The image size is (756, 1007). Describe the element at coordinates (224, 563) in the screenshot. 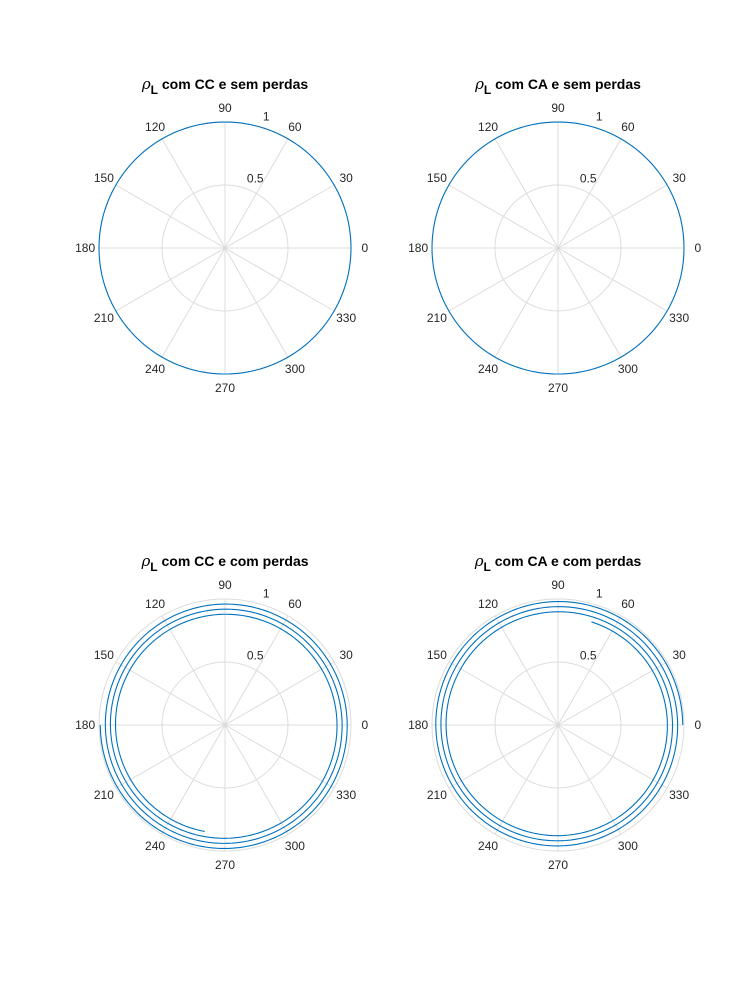

I see `chart-title: ρL com CC e com perdas` at that location.